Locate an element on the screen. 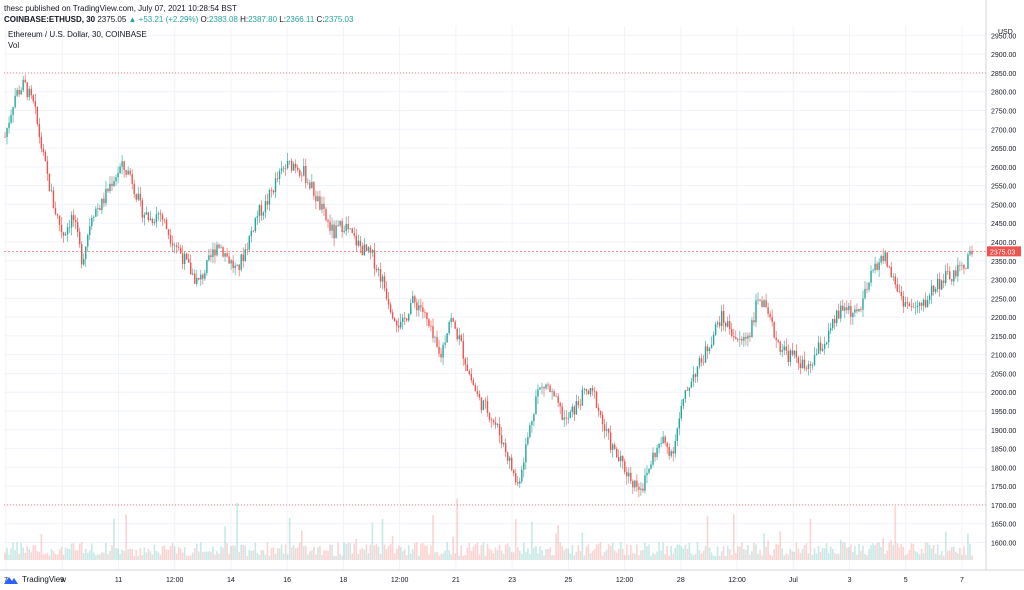 Image resolution: width=1024 pixels, height=590 pixels. price-tick-label: 2200.00 is located at coordinates (1003, 318).